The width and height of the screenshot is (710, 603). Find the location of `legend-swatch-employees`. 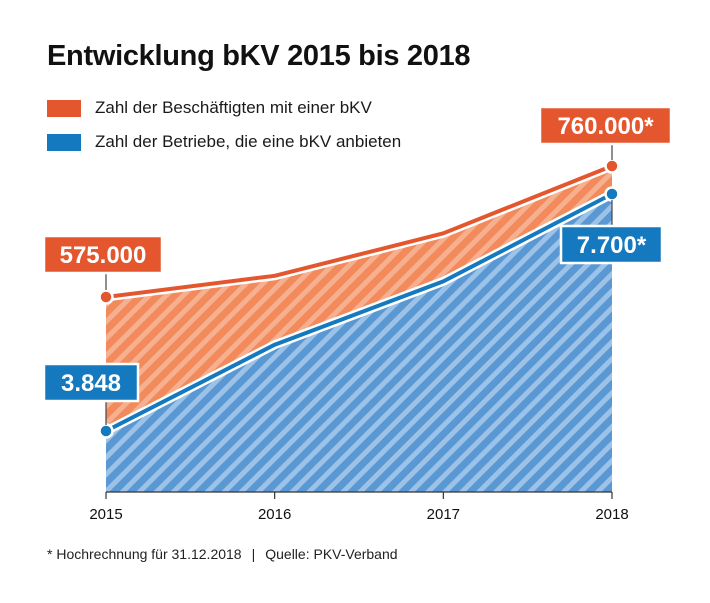

legend-swatch-employees is located at coordinates (64, 108).